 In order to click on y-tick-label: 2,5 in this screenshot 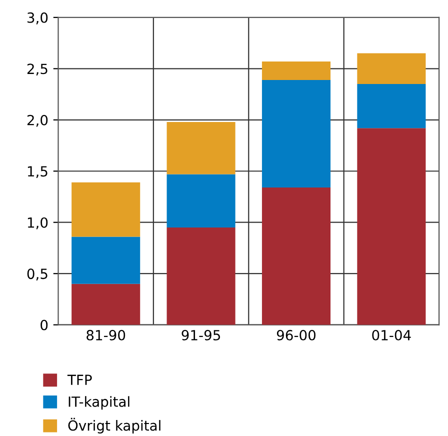, I will do `click(37, 70)`.